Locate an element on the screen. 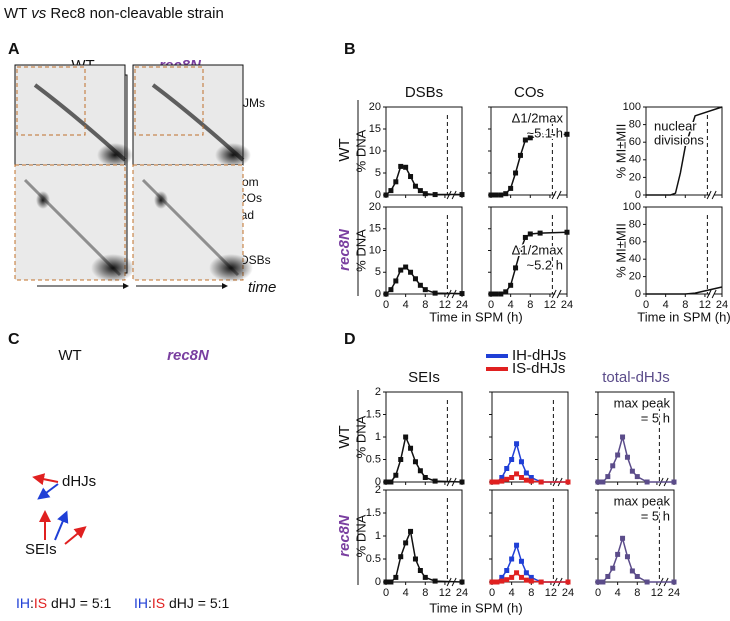 The width and height of the screenshot is (730, 621). y-tick-label: 5 is located at coordinates (378, 272).